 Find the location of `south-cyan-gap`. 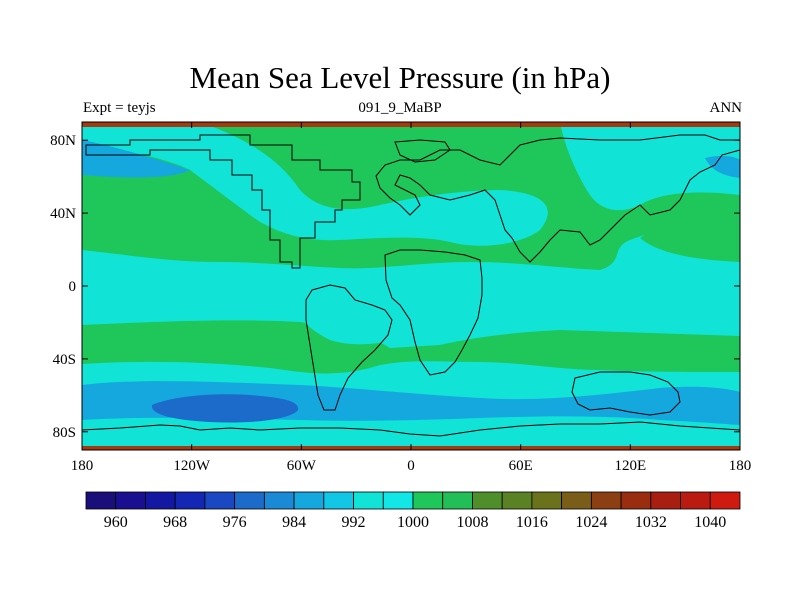

south-cyan-gap is located at coordinates (360, 326).